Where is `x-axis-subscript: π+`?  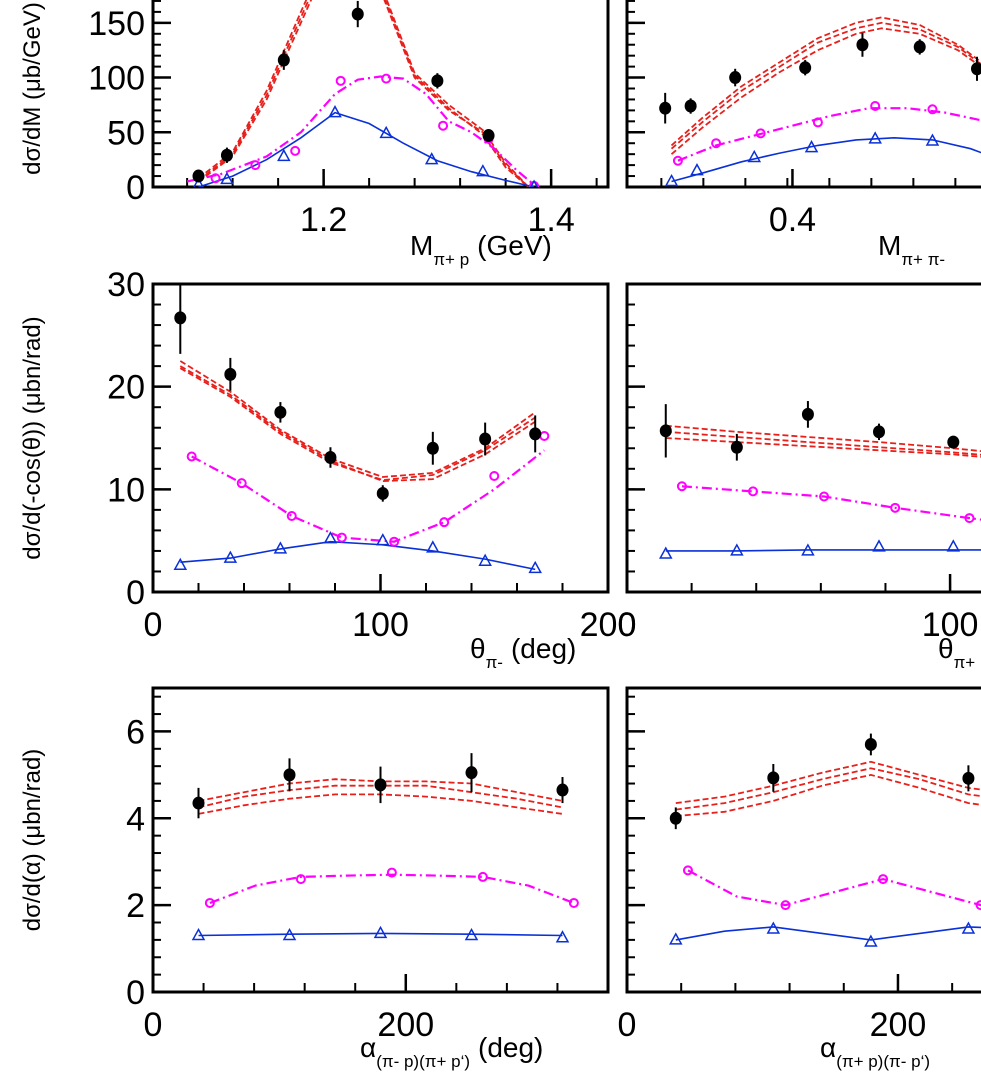 x-axis-subscript: π+ is located at coordinates (965, 662).